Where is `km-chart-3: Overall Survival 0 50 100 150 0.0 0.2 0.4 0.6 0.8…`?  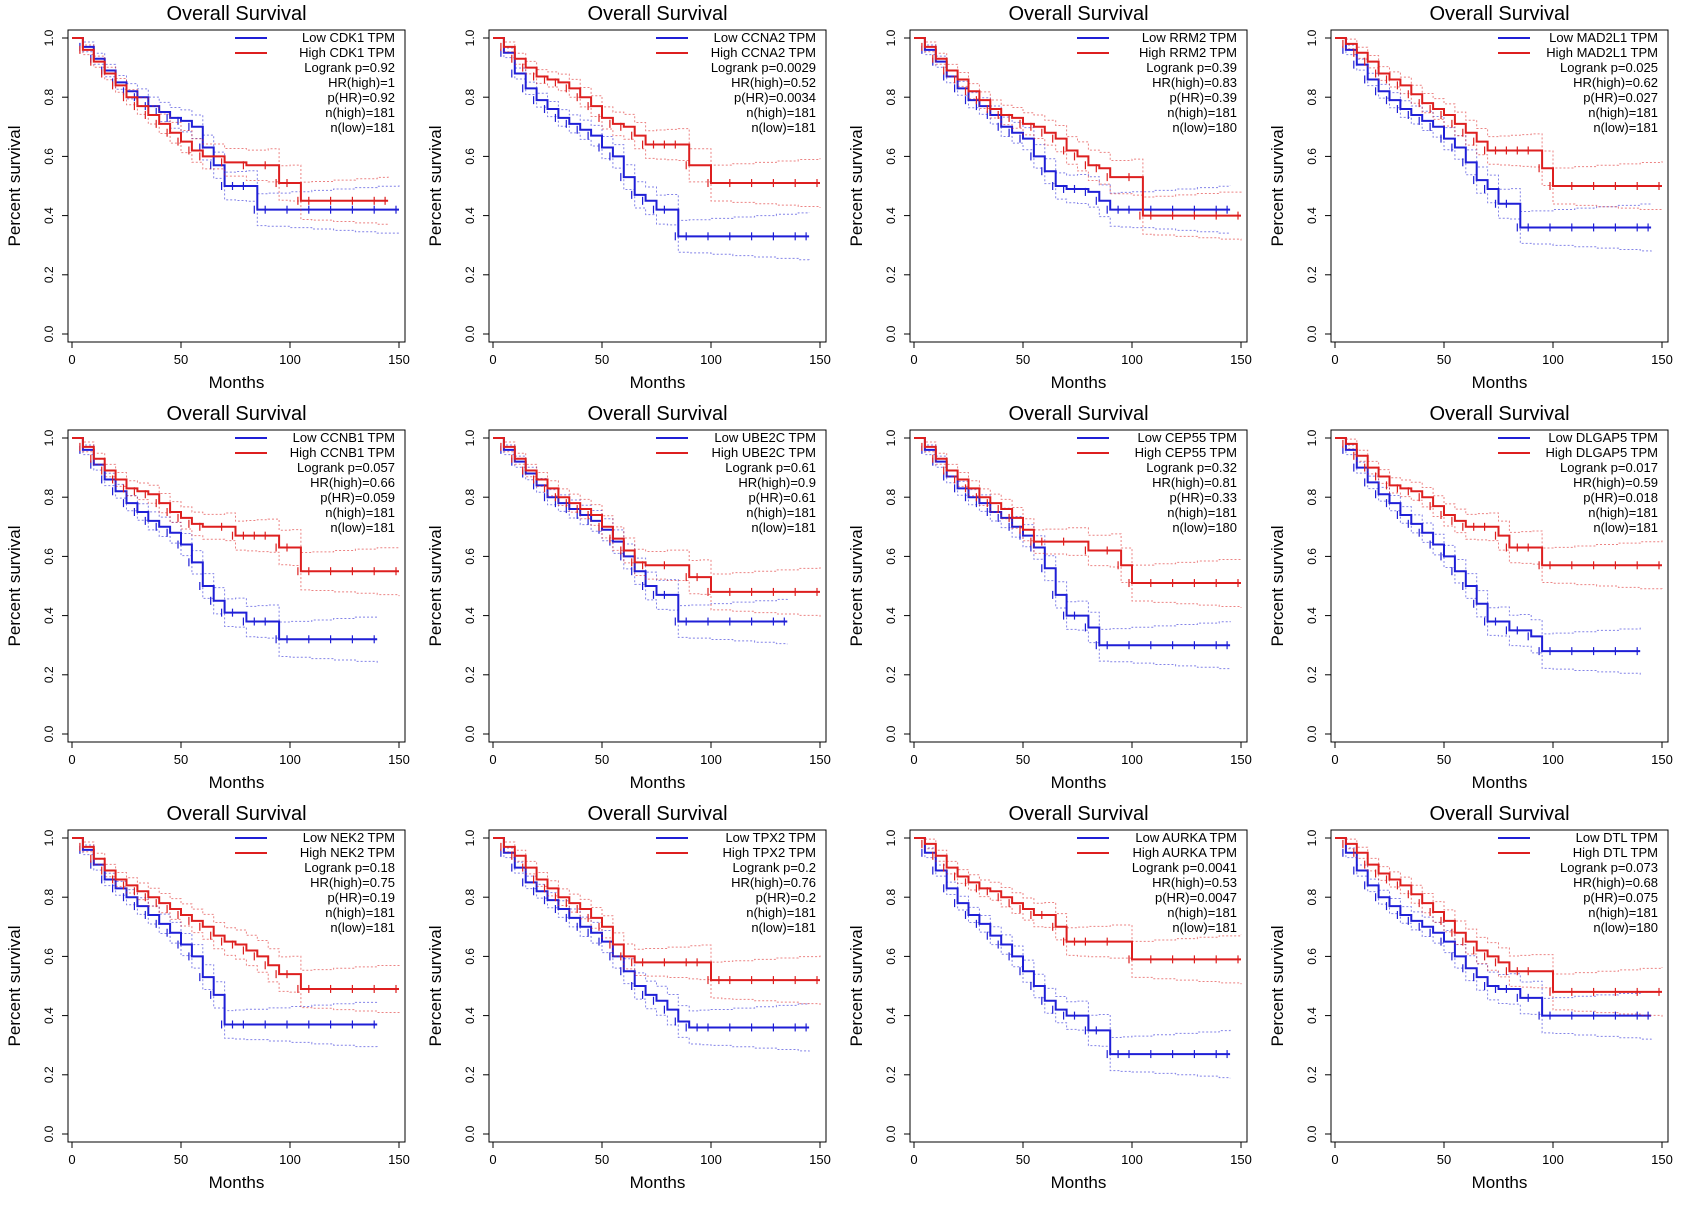 km-chart-3: Overall Survival 0 50 100 150 0.0 0.2 0.4 0.6 0.8… is located at coordinates (1049, 197).